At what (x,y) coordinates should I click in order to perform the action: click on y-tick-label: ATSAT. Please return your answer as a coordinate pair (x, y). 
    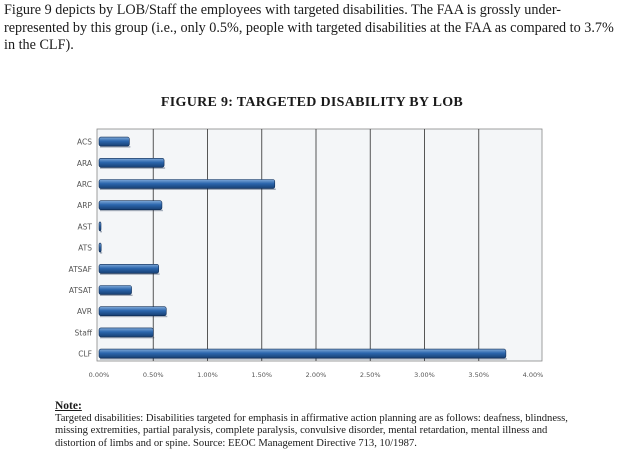
    Looking at the image, I should click on (81, 290).